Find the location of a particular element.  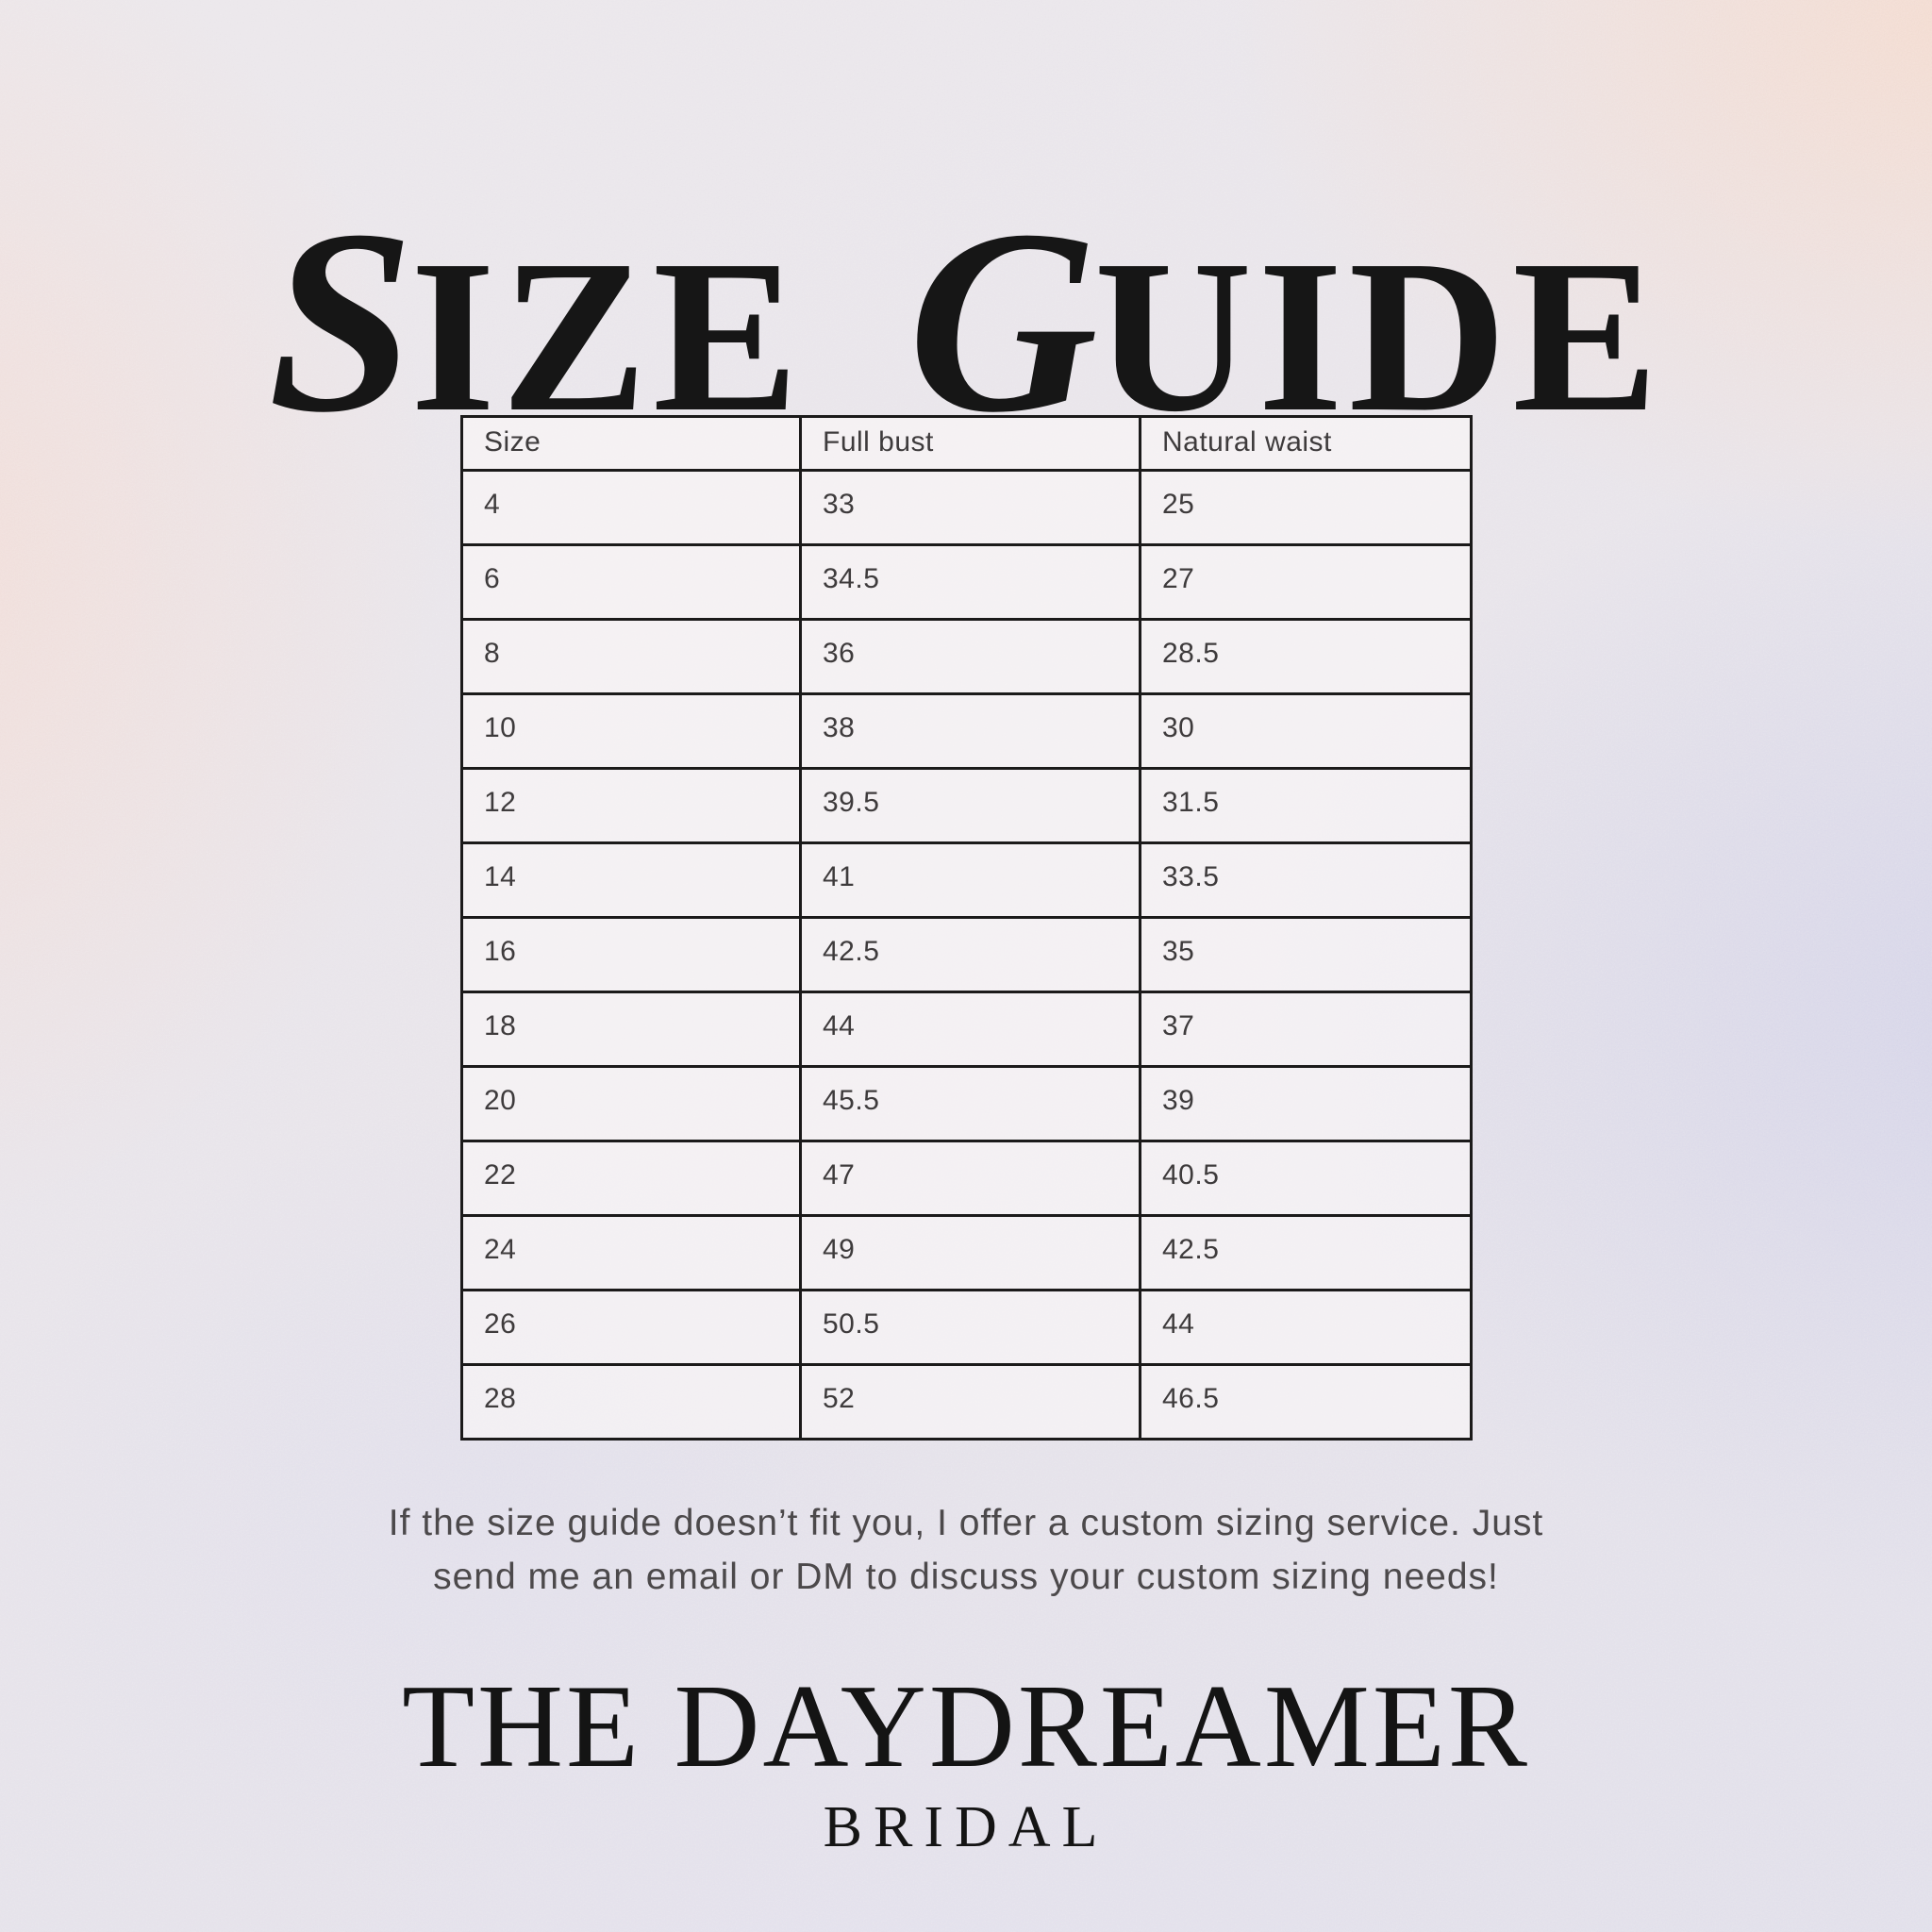

table-cell: 39.5 is located at coordinates (970, 806).